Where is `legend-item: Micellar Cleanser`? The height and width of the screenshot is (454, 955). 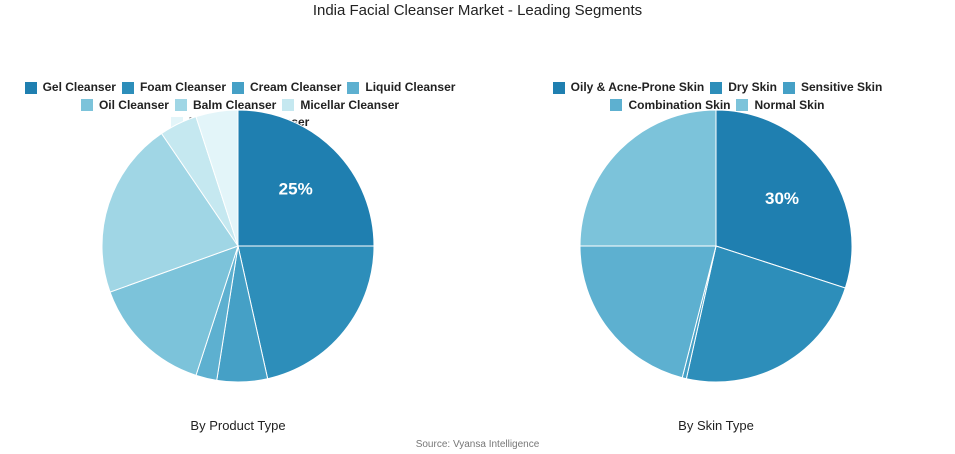 legend-item: Micellar Cleanser is located at coordinates (340, 105).